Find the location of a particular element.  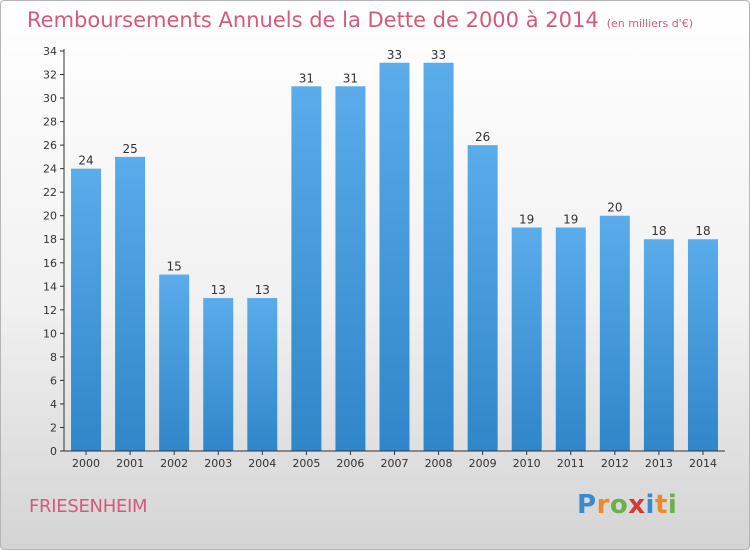

x-tick-label: 2007 is located at coordinates (395, 463).